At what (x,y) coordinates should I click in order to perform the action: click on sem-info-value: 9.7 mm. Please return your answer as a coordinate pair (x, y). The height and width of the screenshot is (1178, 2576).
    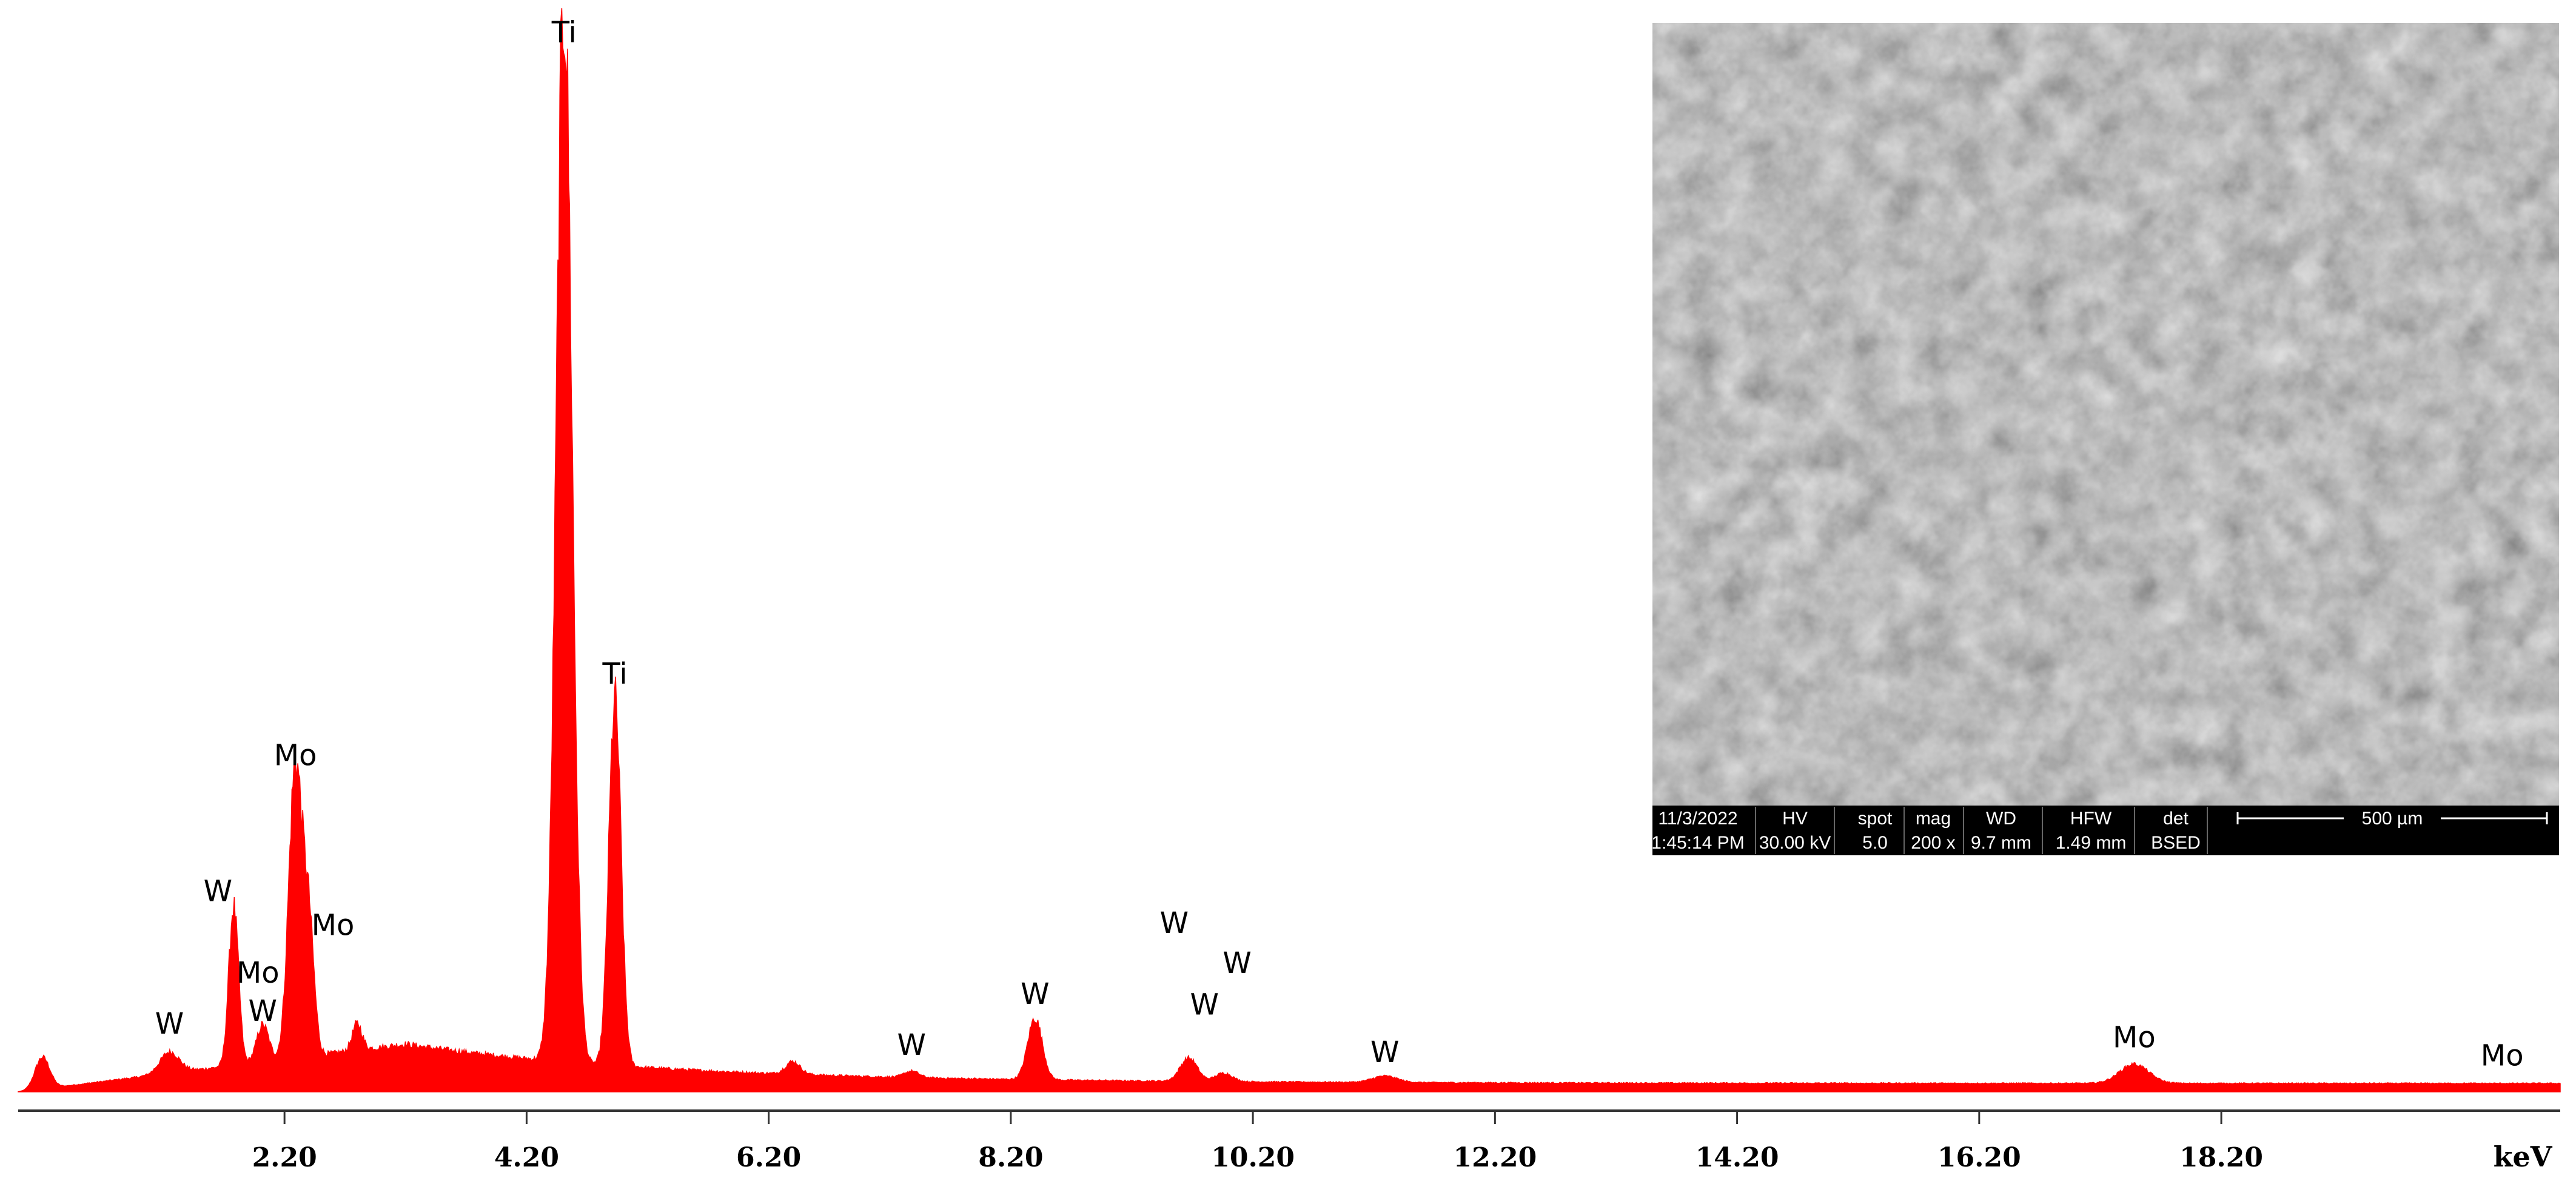
    Looking at the image, I should click on (2001, 843).